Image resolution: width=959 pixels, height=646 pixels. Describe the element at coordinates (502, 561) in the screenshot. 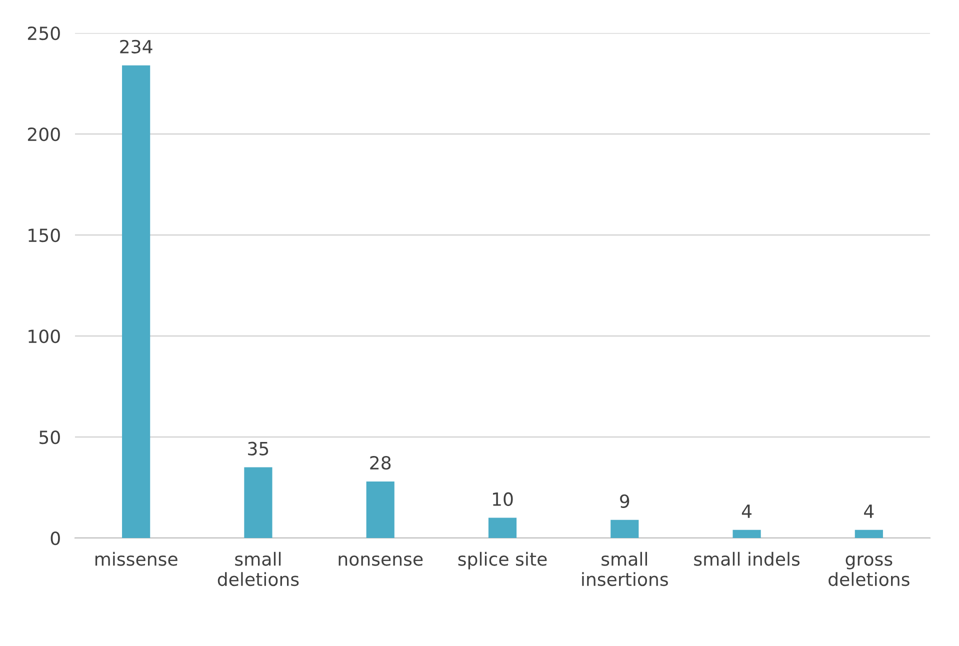

I see `x-tick-label: splice site` at that location.